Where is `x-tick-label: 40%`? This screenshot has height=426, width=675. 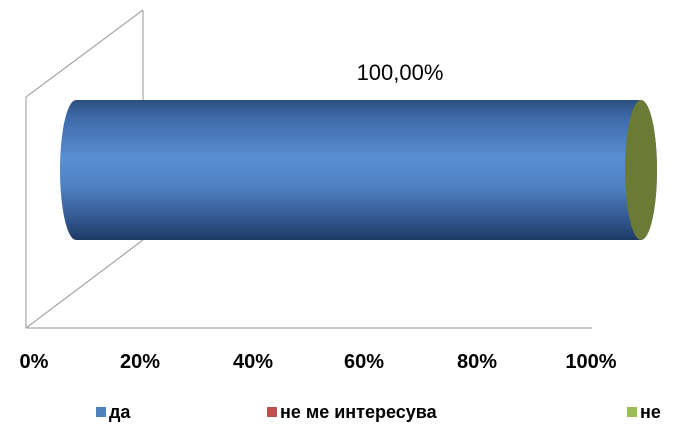
x-tick-label: 40% is located at coordinates (253, 362).